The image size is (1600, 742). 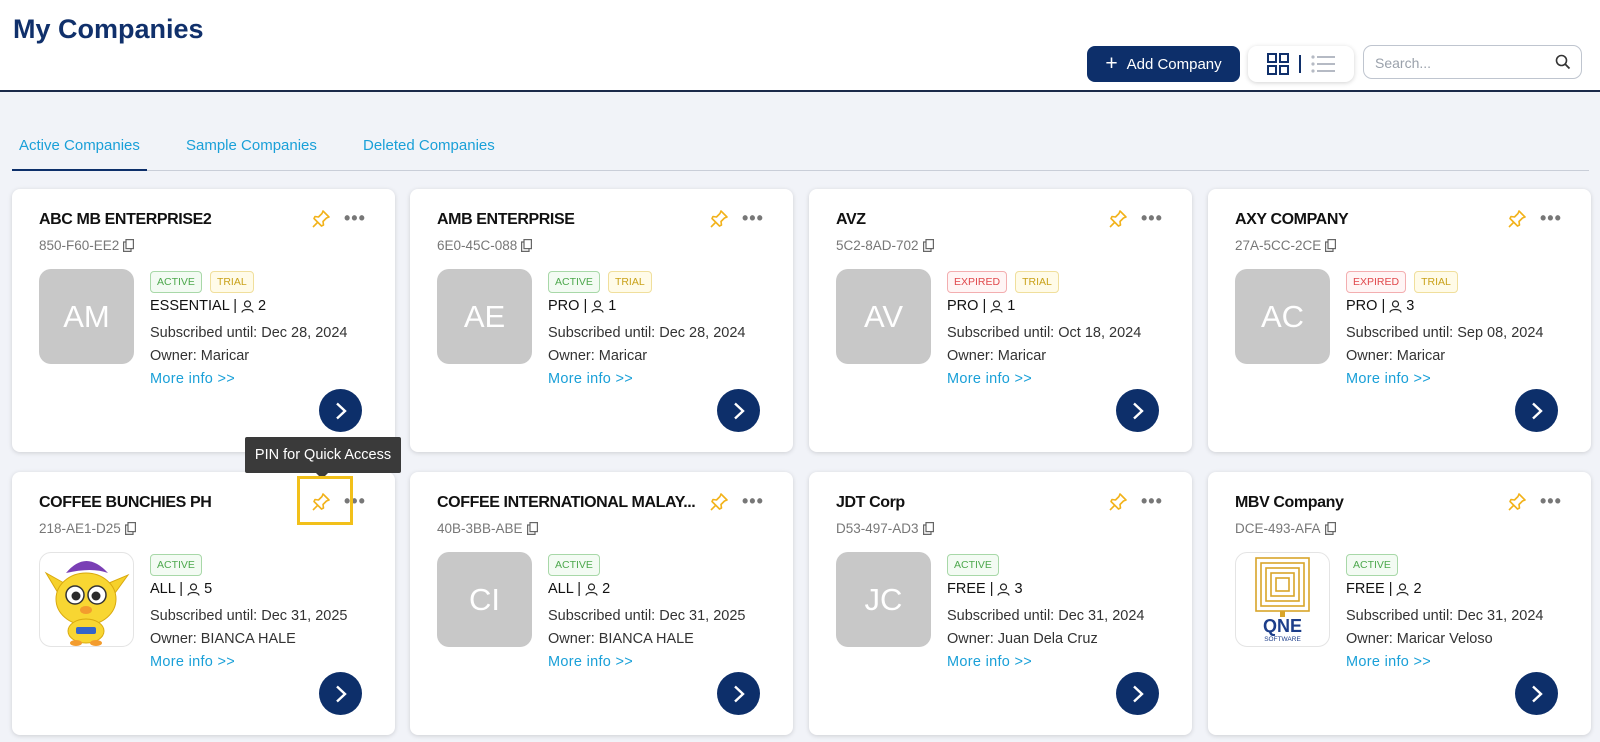 I want to click on company-avatar: CI, so click(x=484, y=599).